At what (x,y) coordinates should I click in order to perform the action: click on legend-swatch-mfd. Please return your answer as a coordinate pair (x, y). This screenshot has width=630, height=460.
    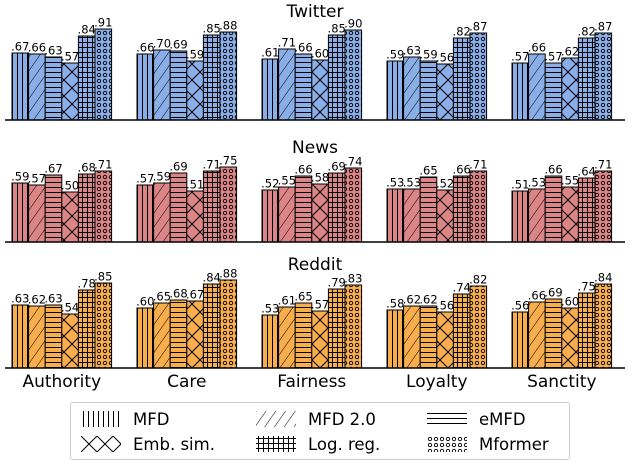
    Looking at the image, I should click on (101, 419).